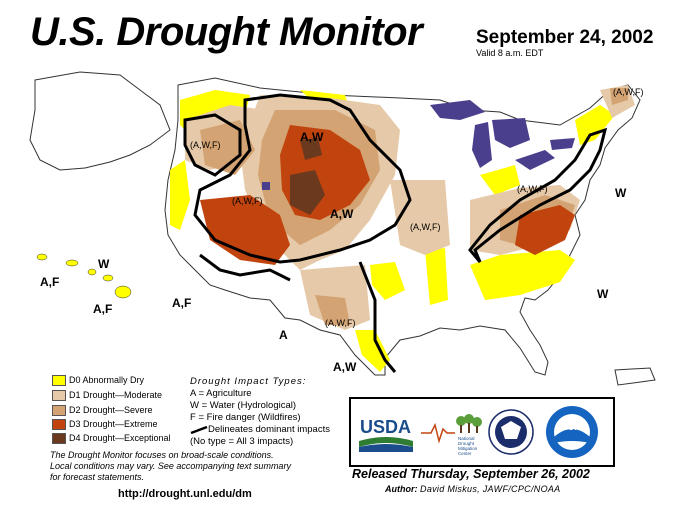  I want to click on legend-label-d2: D2 Drought—Severe, so click(111, 410).